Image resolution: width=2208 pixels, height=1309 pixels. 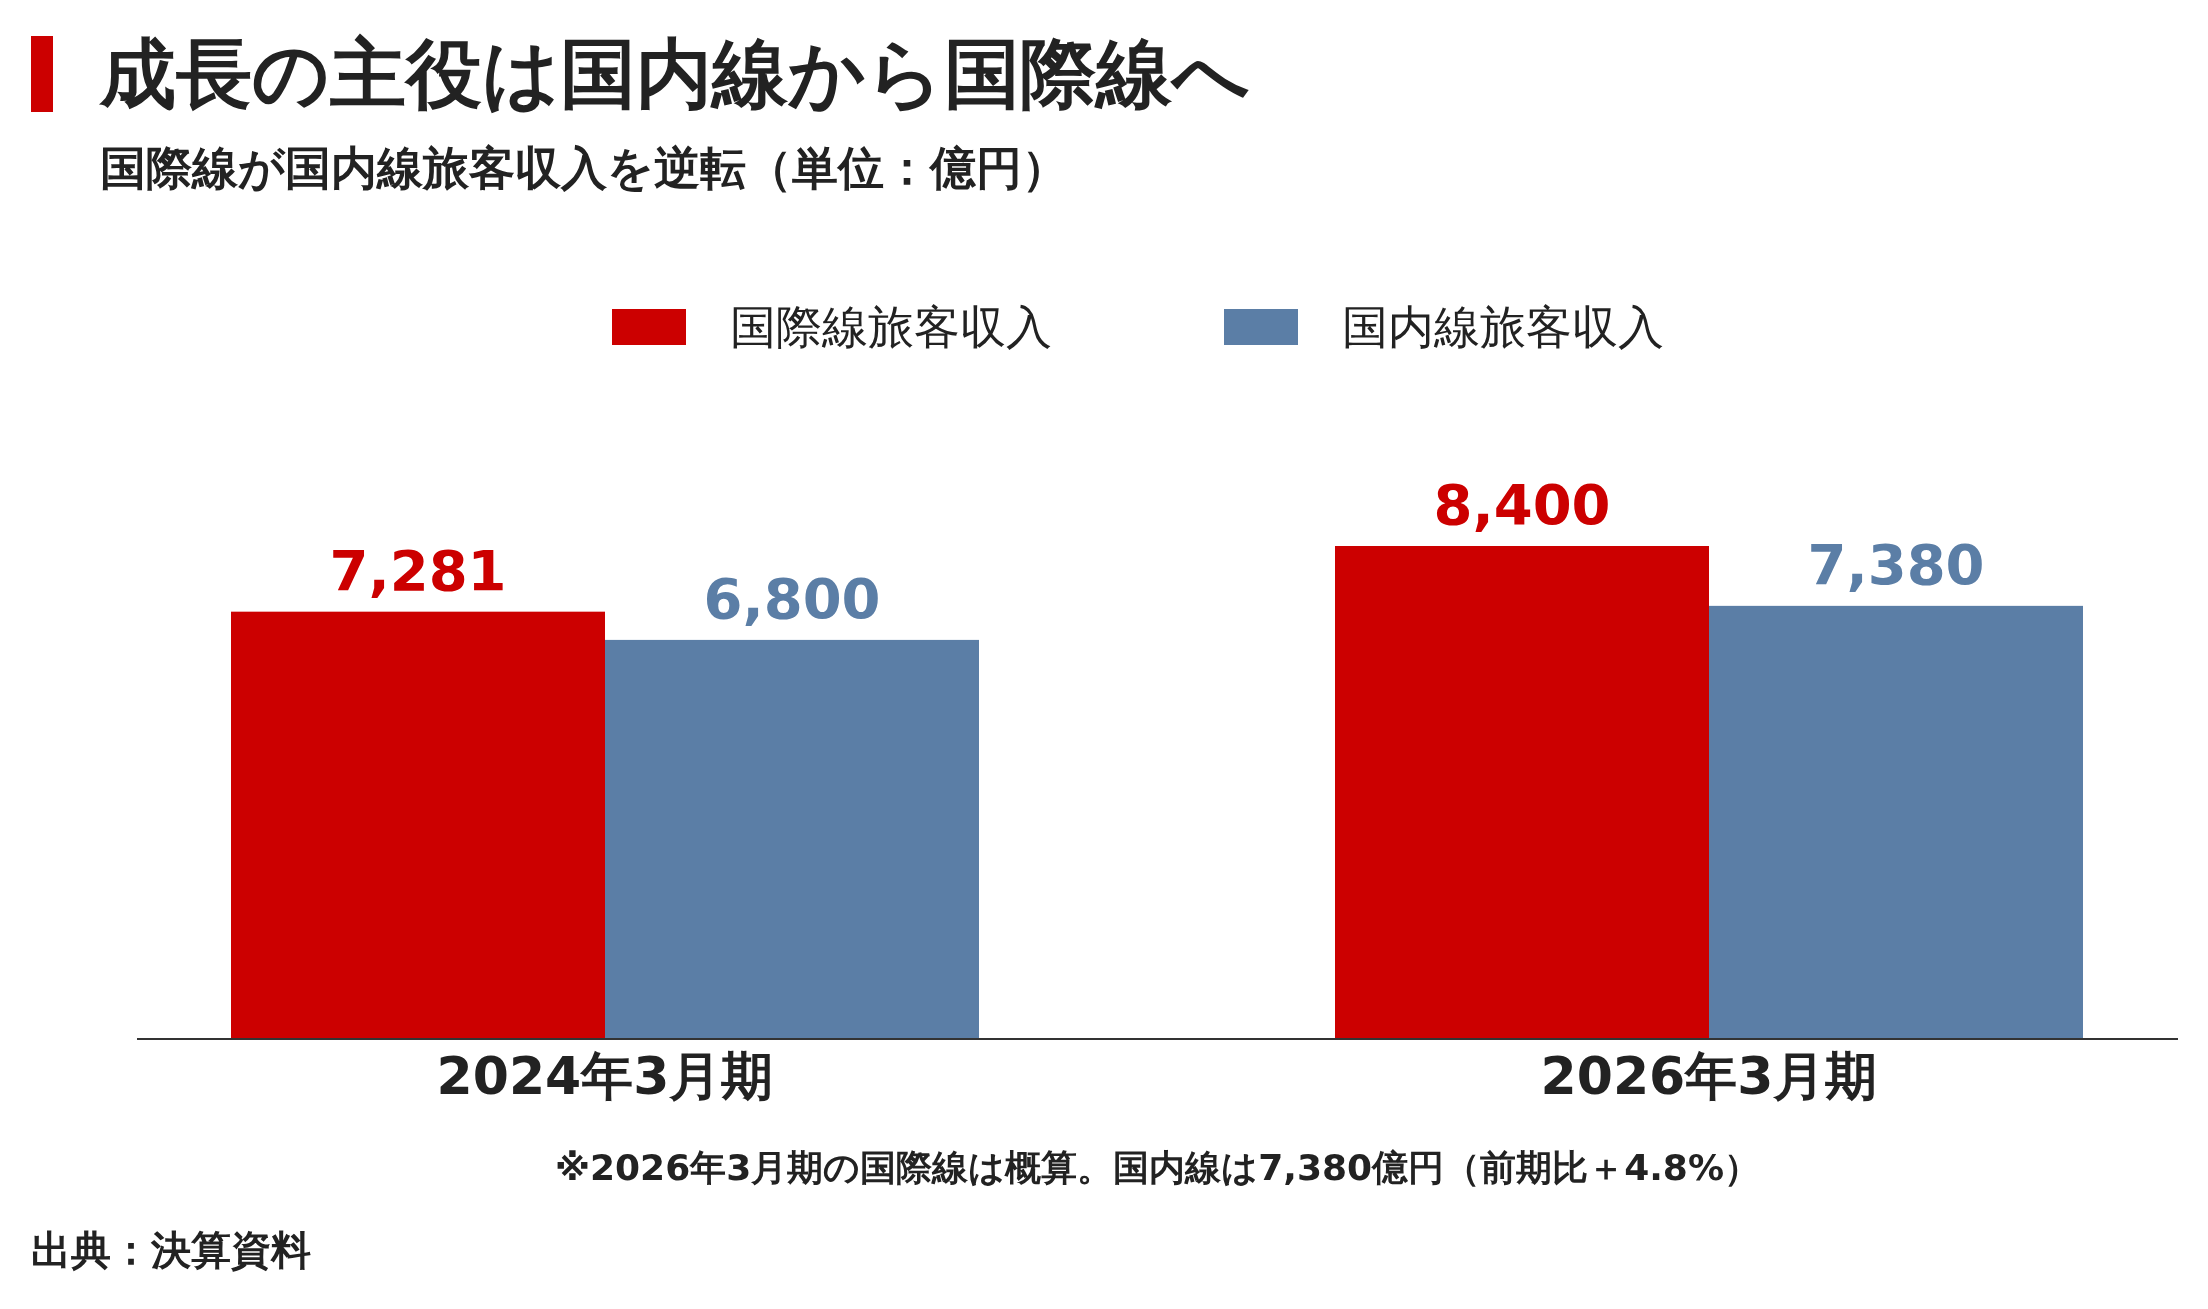 What do you see at coordinates (1503, 327) in the screenshot?
I see `legend-label: 国内線旅客収入` at bounding box center [1503, 327].